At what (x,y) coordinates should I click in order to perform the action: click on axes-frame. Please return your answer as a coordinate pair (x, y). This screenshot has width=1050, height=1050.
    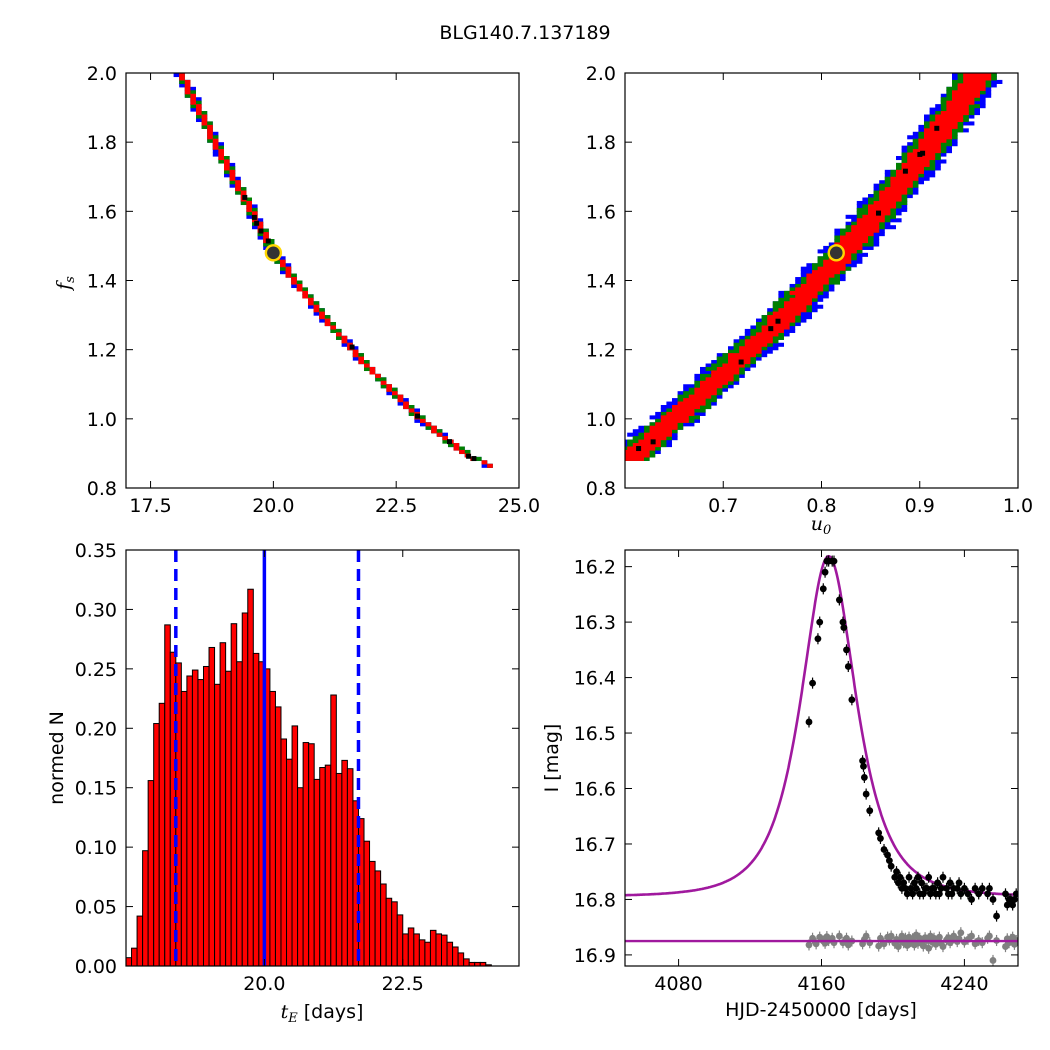
    Looking at the image, I should click on (322, 758).